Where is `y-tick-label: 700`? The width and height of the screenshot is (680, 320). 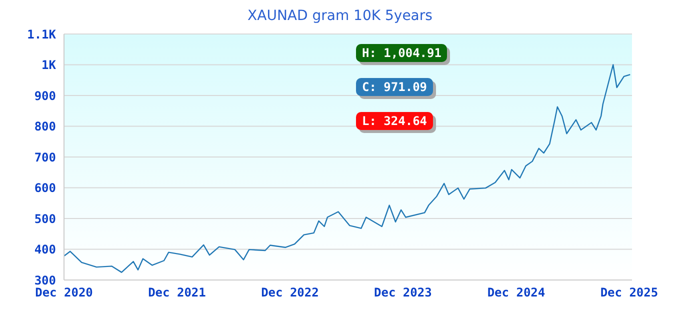
y-tick-label: 700 is located at coordinates (45, 157).